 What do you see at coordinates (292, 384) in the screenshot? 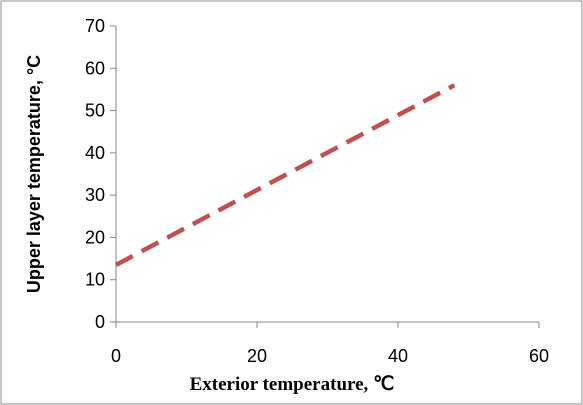
I see `x-axis-label: Exterior temperature, ℃` at bounding box center [292, 384].